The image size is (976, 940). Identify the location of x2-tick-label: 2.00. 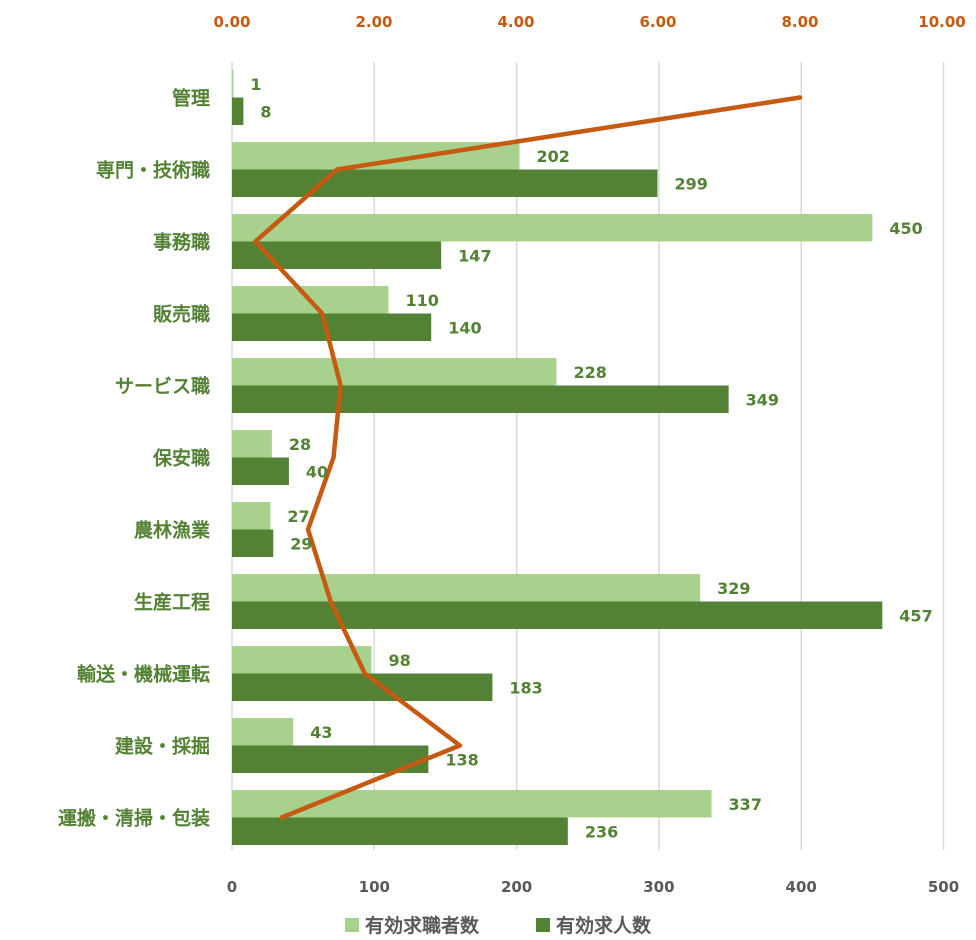
(373, 22).